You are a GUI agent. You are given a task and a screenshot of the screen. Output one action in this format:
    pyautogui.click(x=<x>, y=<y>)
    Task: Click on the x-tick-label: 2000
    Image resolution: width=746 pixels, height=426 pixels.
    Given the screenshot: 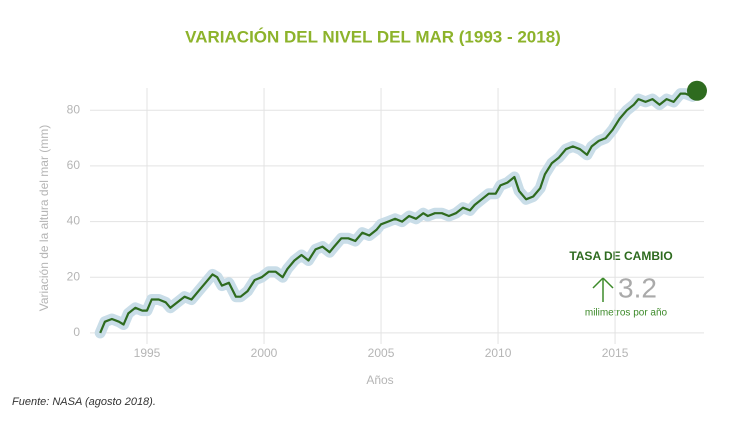 What is the action you would take?
    pyautogui.click(x=264, y=353)
    